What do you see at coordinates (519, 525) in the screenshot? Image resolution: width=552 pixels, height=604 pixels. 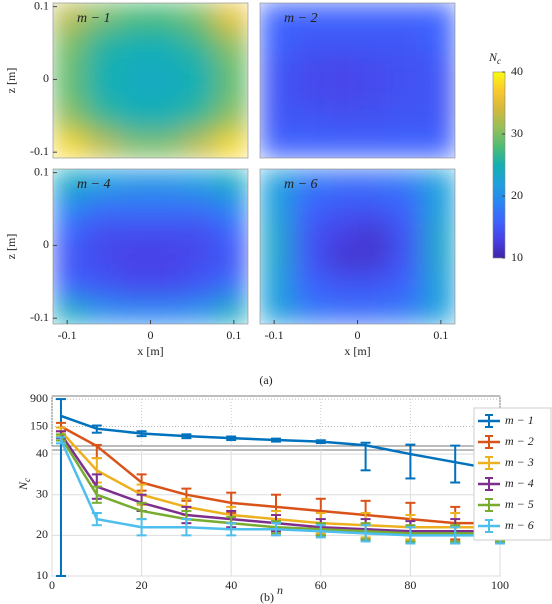 I see `legend-label: m − 6` at bounding box center [519, 525].